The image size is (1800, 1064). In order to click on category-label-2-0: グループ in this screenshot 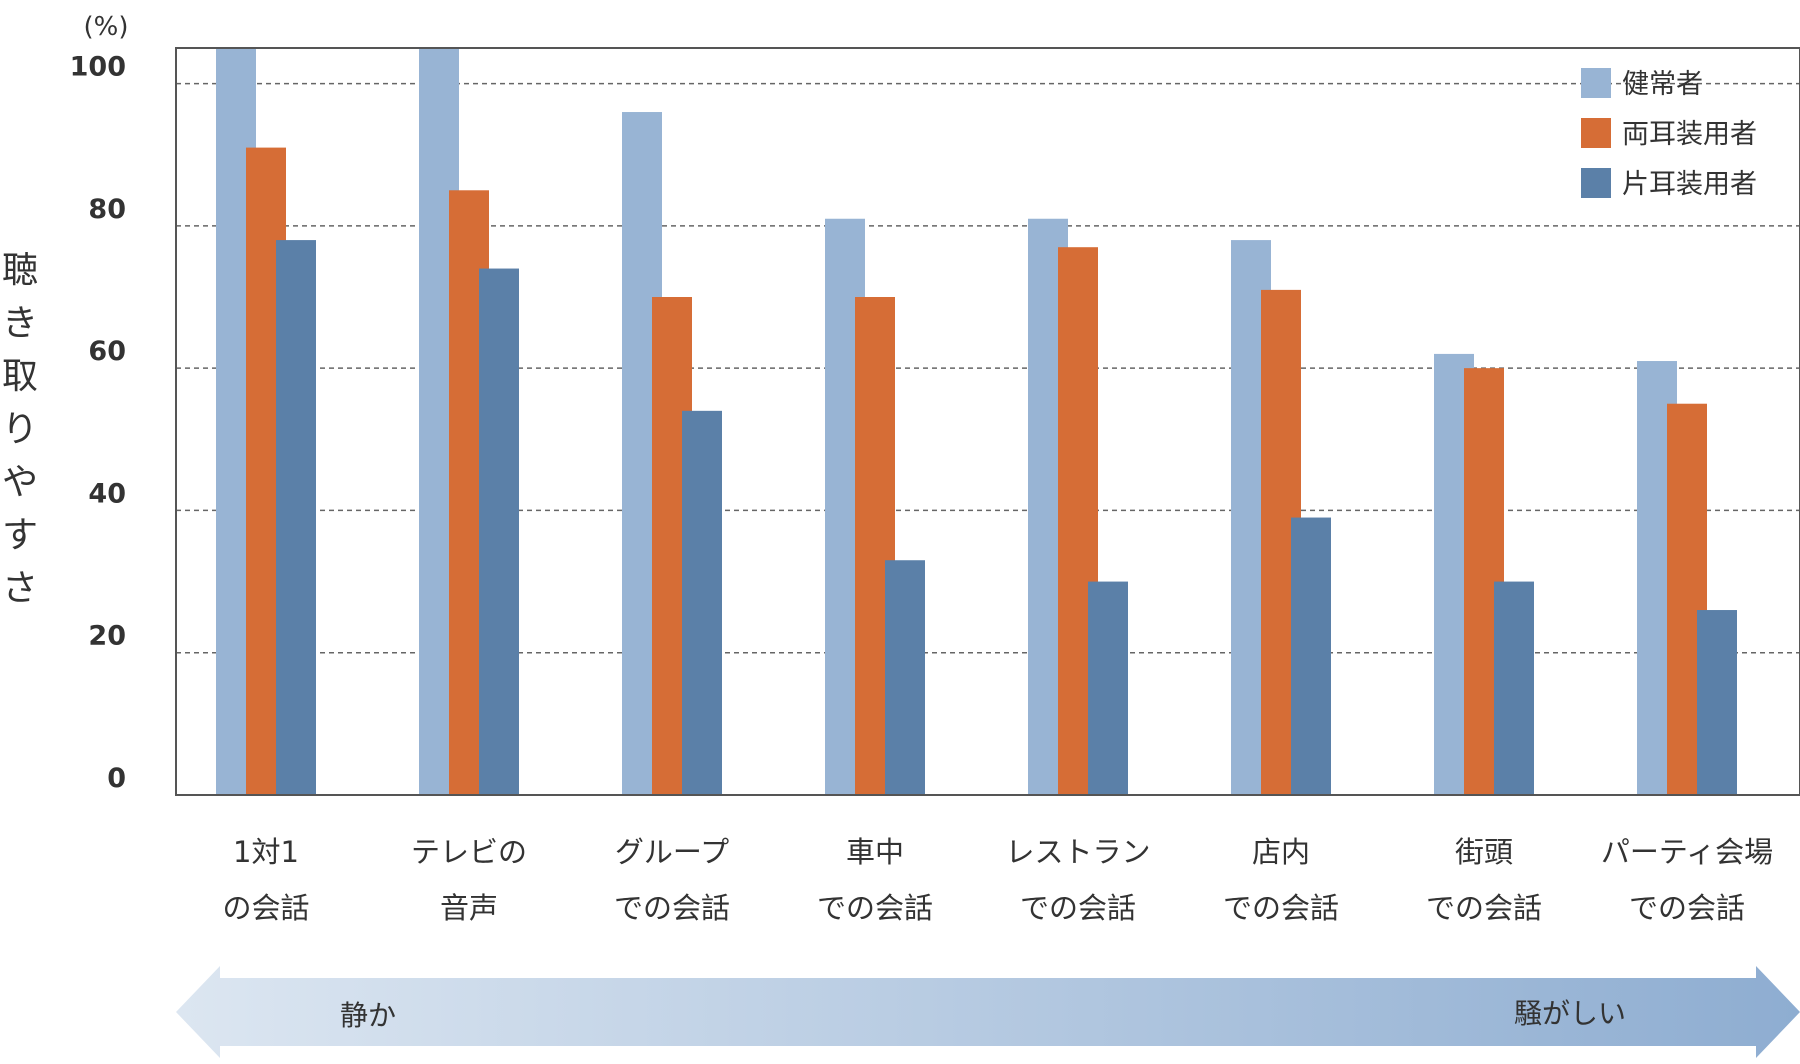, I will do `click(672, 852)`.